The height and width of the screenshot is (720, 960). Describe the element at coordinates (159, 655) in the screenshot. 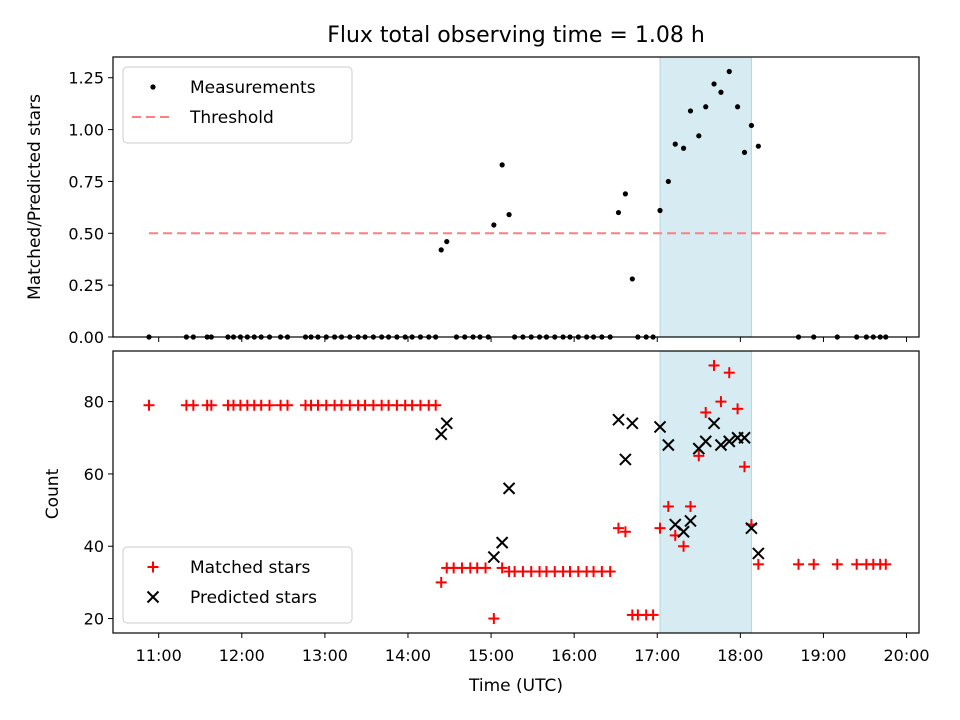

I see `x-tick-label: 11:00` at that location.